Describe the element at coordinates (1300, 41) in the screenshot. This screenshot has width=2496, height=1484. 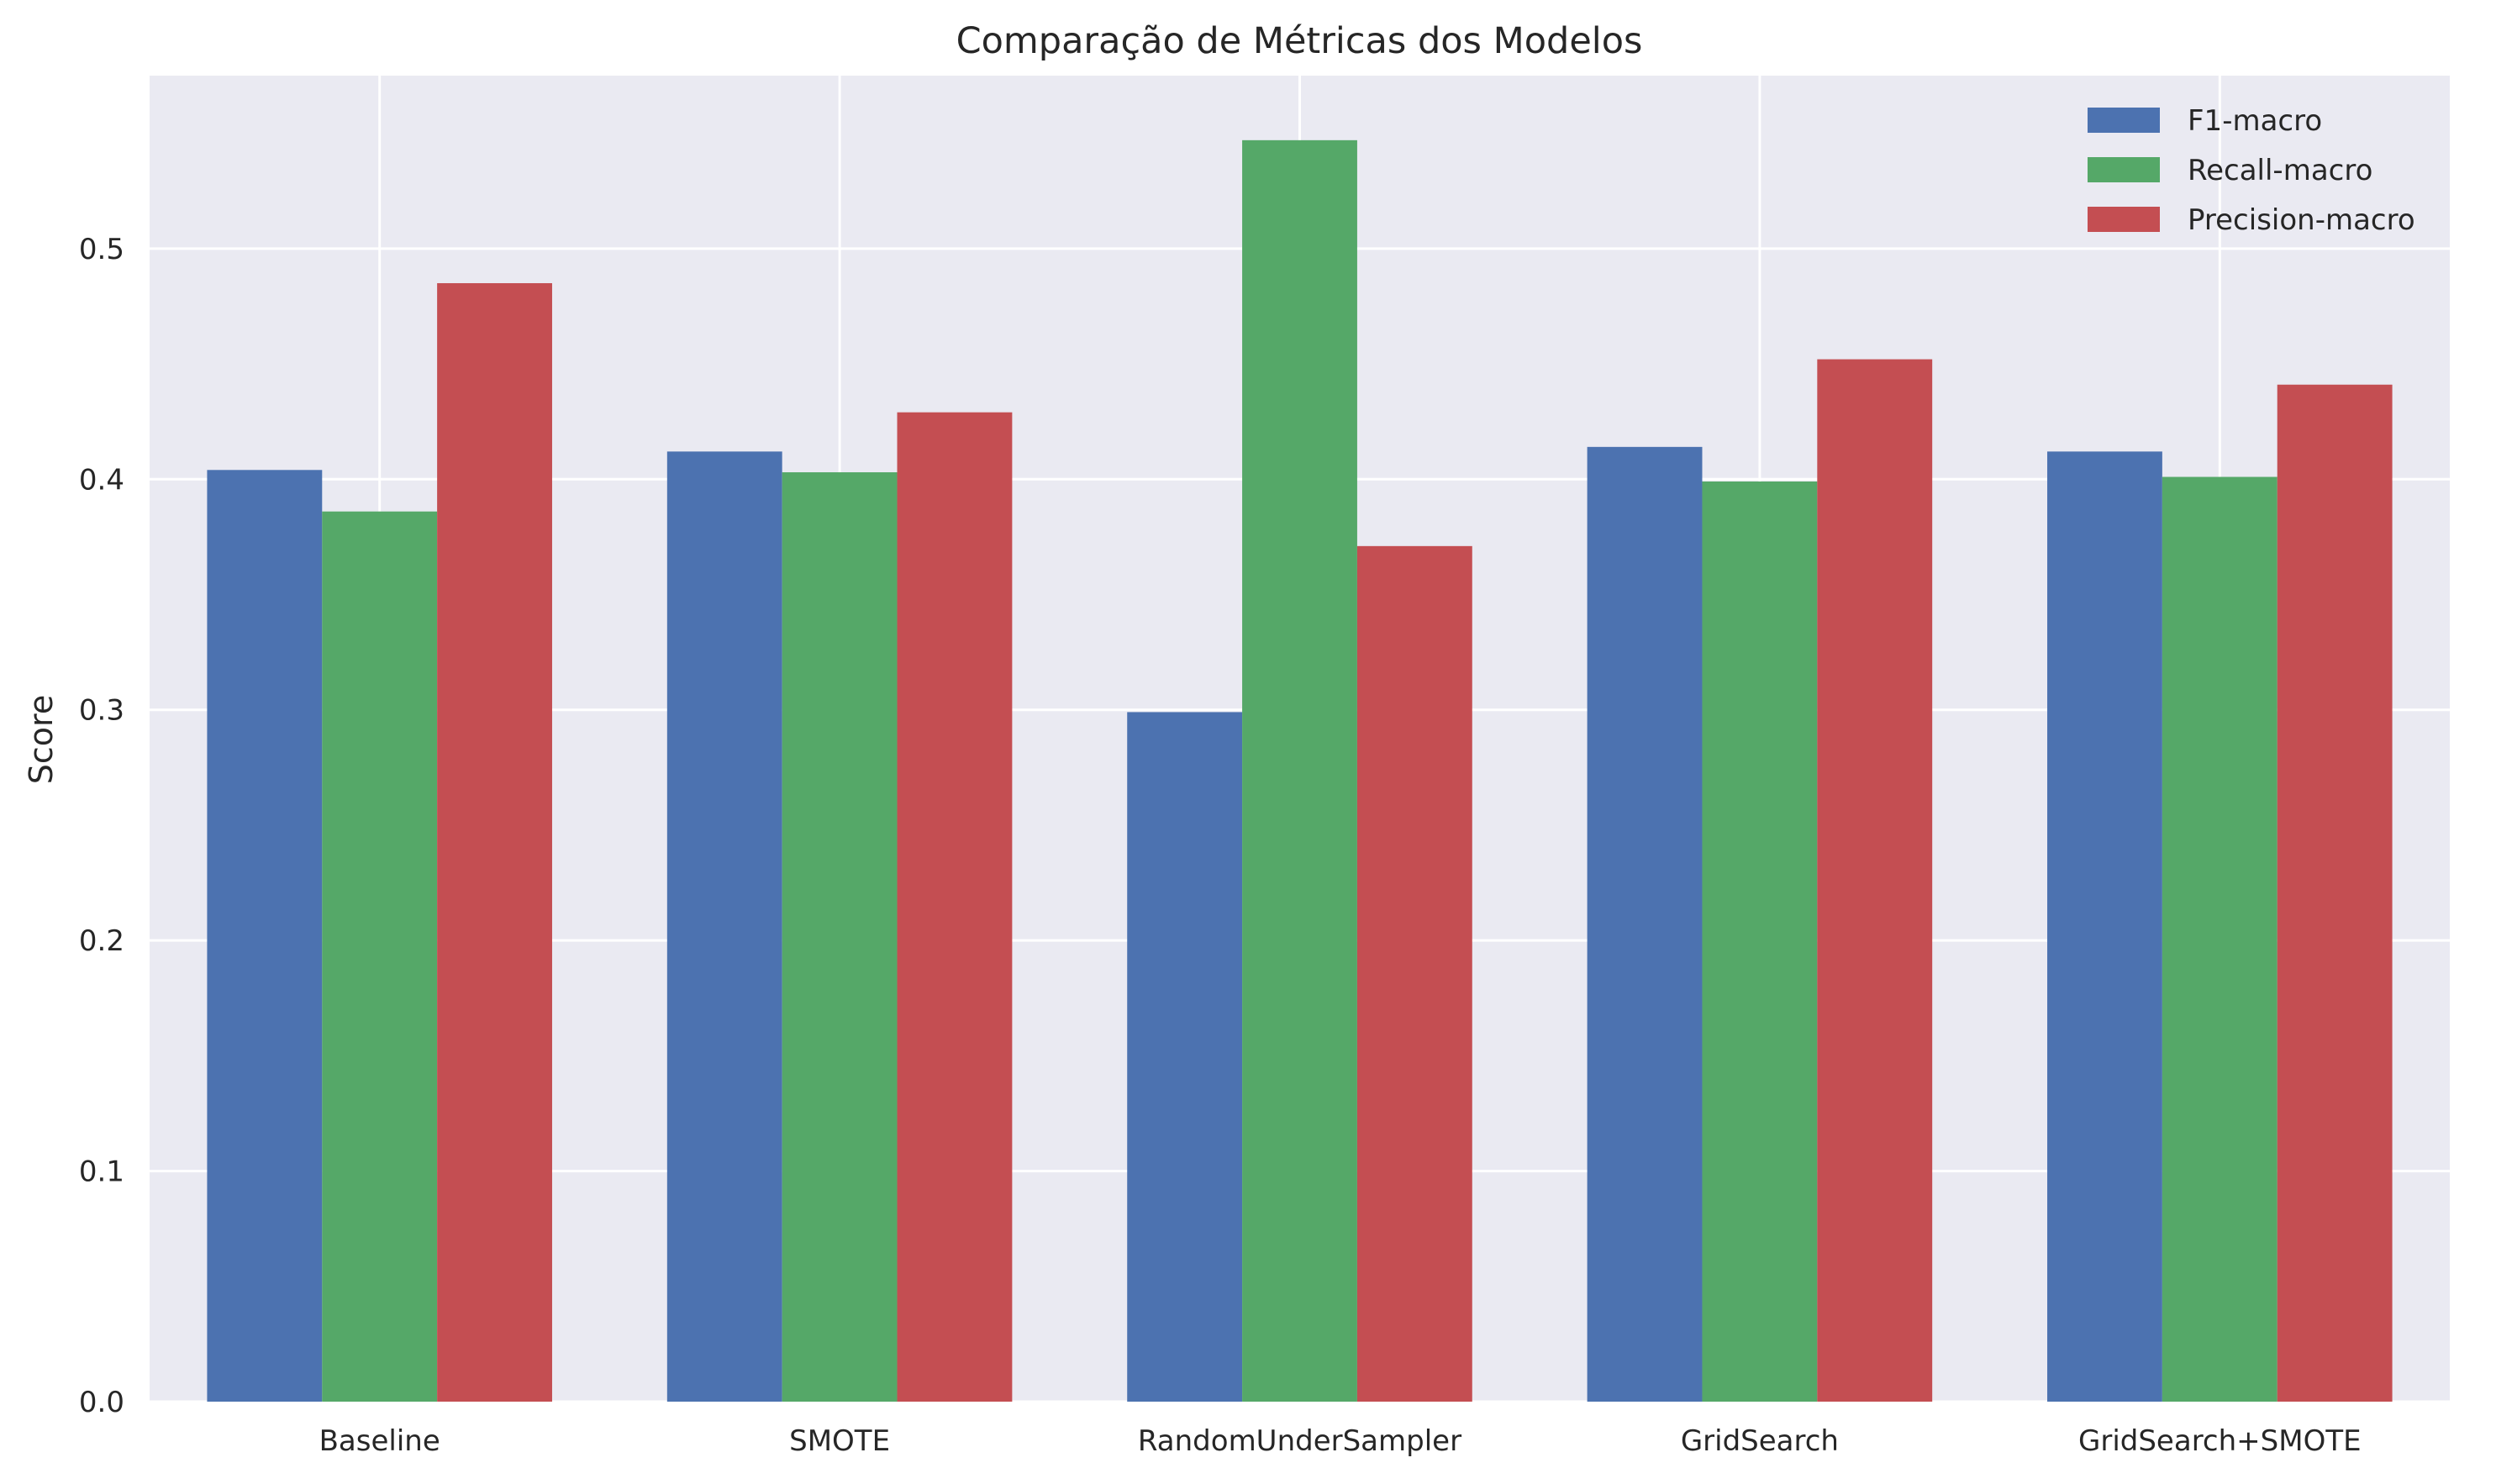
I see `chart-title: Comparação de Métricas dos Modelos` at that location.